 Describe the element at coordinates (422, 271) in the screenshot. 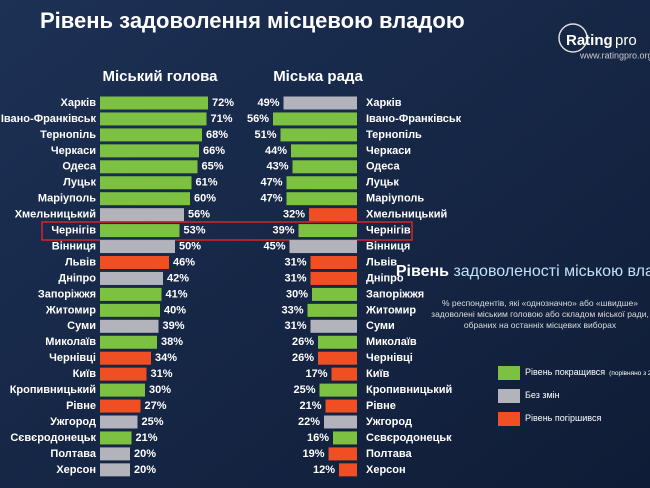

I see `legend-title-bold: Рівень` at that location.